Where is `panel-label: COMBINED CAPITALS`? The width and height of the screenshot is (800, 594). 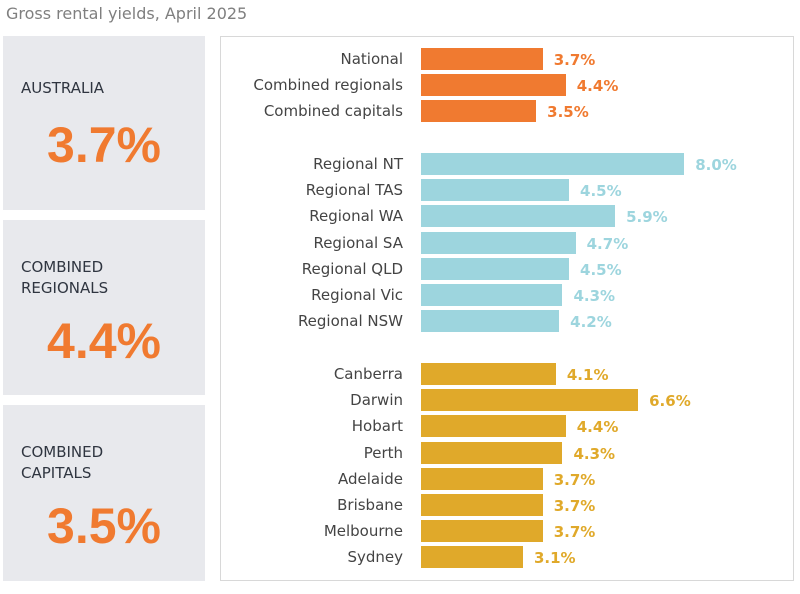 panel-label: COMBINED CAPITALS is located at coordinates (62, 462).